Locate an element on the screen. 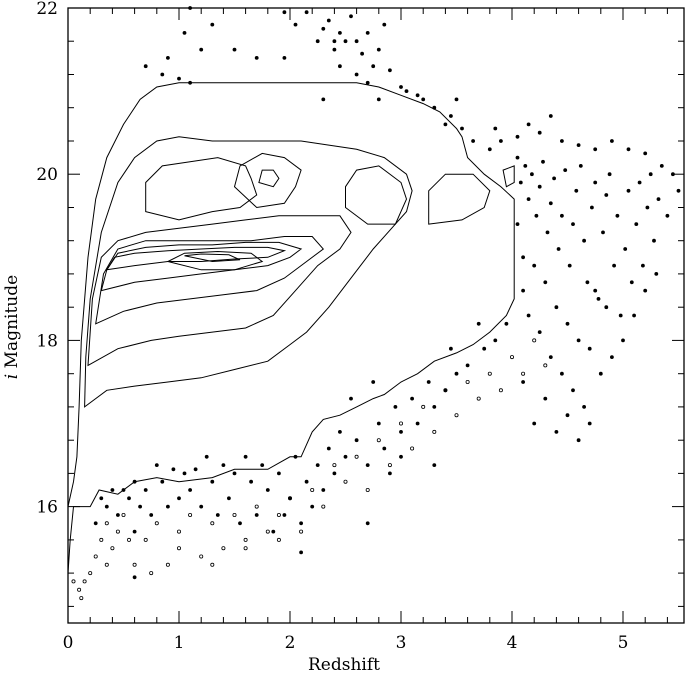 This screenshot has height=681, width=686. x-tick-label: 5 is located at coordinates (623, 643).